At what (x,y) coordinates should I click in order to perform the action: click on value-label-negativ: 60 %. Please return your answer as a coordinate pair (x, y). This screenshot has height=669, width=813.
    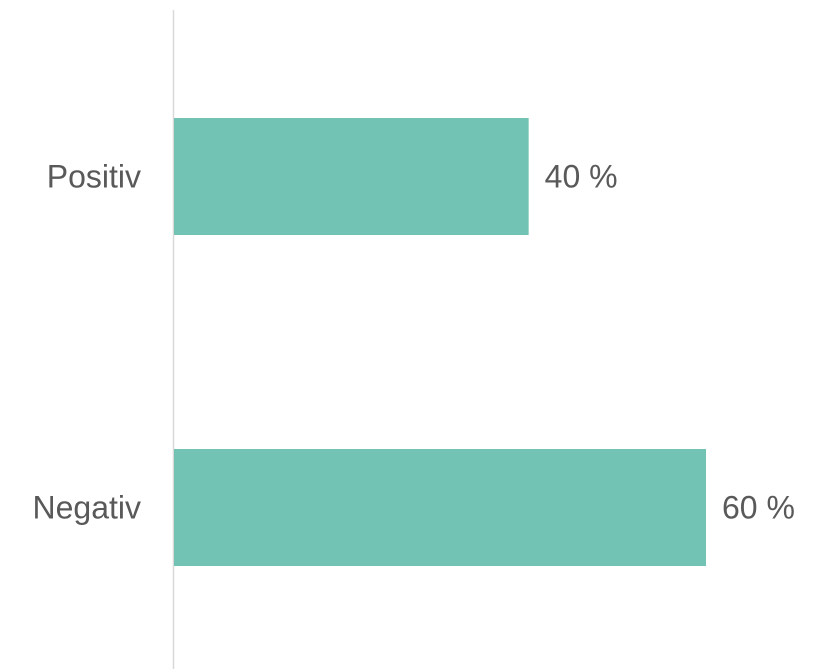
    Looking at the image, I should click on (758, 508).